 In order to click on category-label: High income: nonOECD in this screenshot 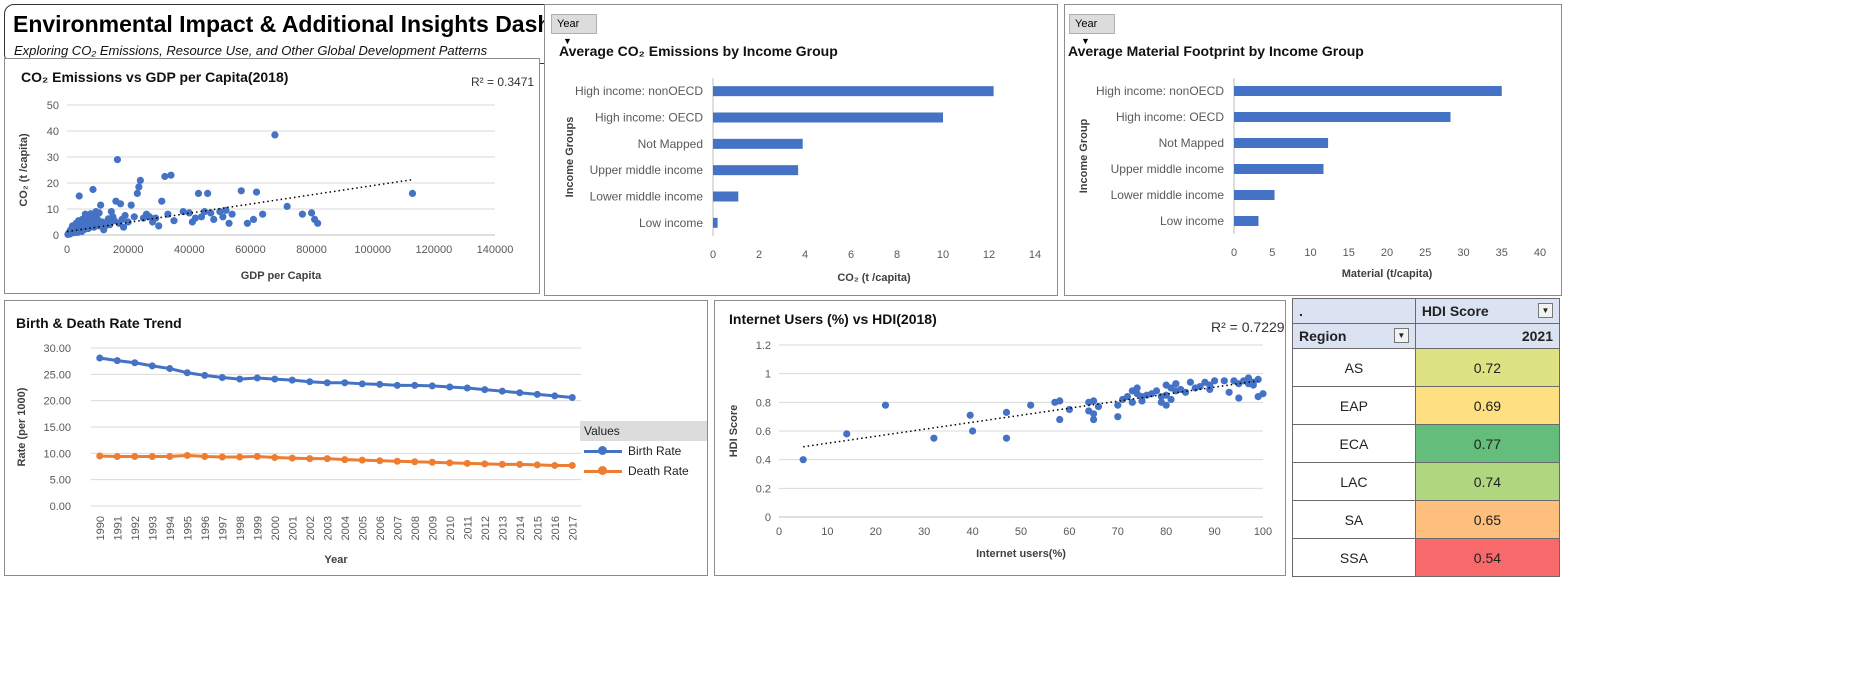, I will do `click(639, 91)`.